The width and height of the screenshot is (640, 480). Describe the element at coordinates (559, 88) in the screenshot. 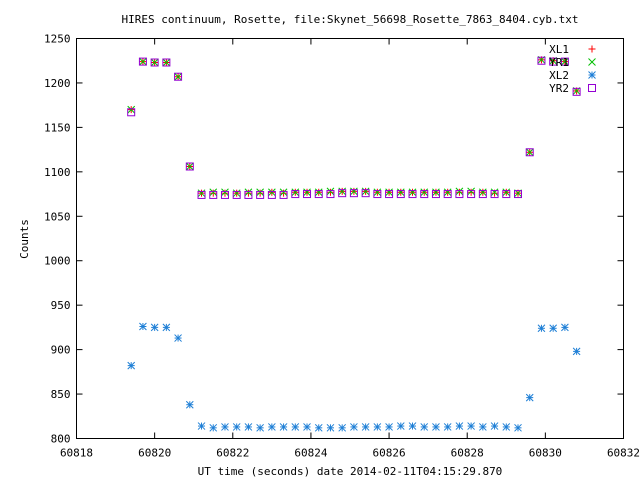

I see `legend-label: YR2` at that location.